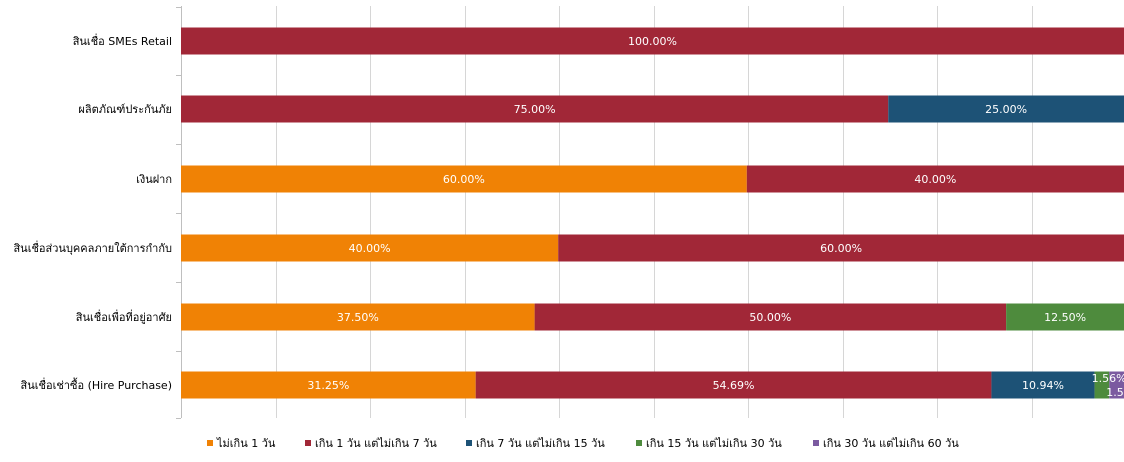 The height and width of the screenshot is (462, 1124). I want to click on data-label-3-1: 60.00%, so click(841, 248).